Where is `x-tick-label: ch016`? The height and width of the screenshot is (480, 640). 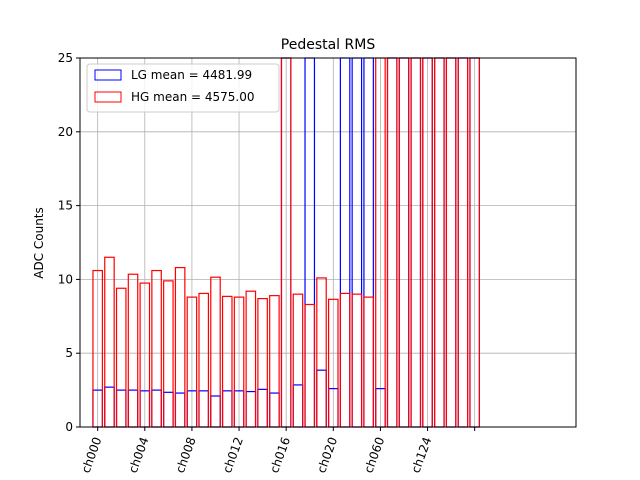 x-tick-label: ch016 is located at coordinates (280, 455).